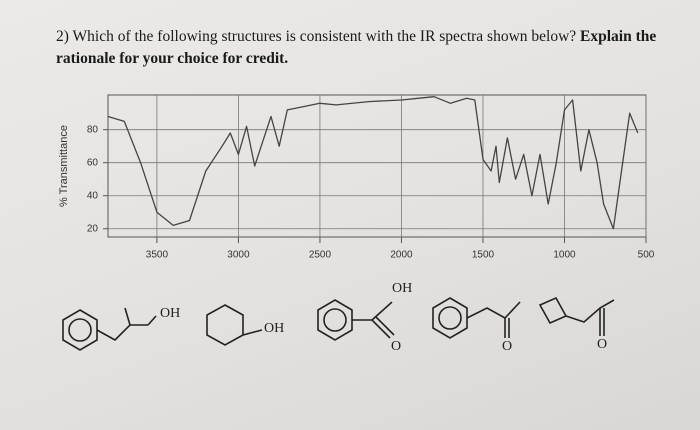 This screenshot has height=430, width=700. I want to click on y-tick-label: 80, so click(93, 129).